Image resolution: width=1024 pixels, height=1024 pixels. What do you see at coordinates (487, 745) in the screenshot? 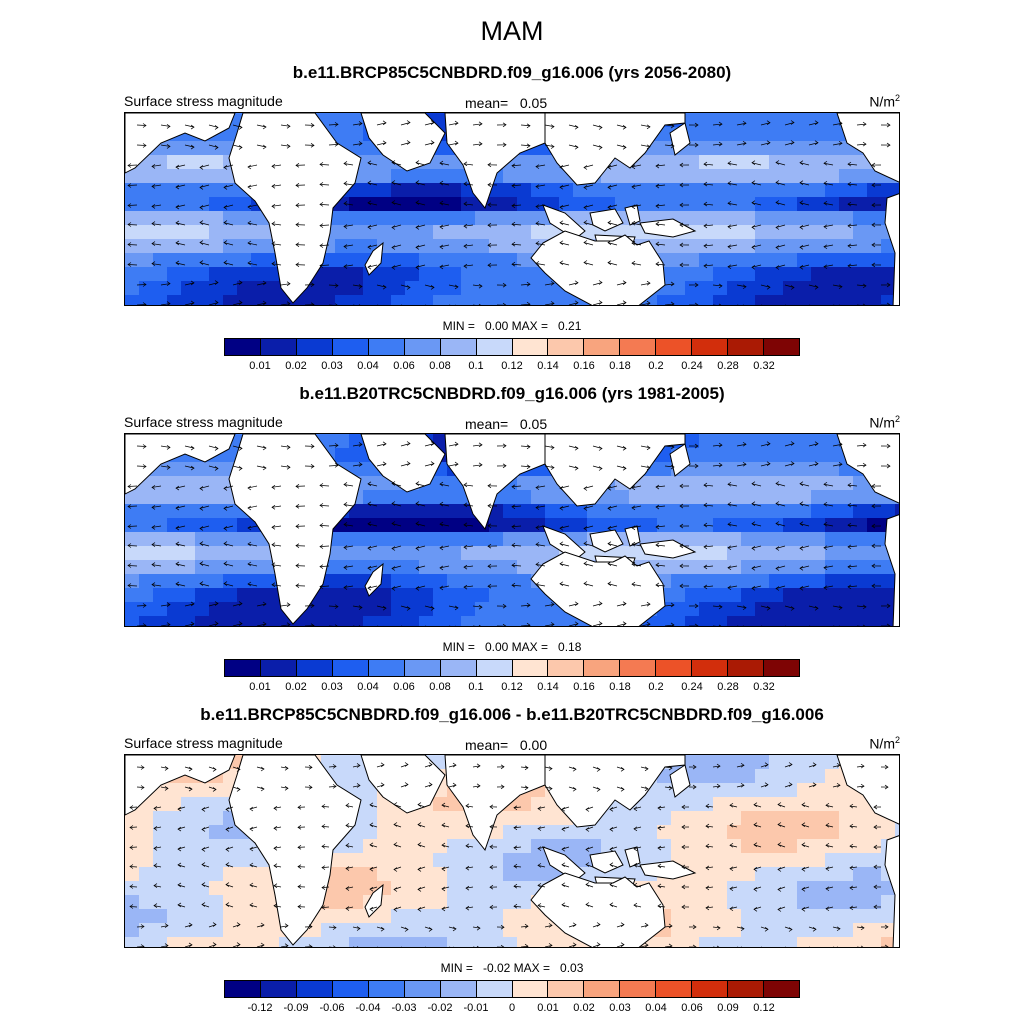
I see `panel-3-mean-label: mean=` at bounding box center [487, 745].